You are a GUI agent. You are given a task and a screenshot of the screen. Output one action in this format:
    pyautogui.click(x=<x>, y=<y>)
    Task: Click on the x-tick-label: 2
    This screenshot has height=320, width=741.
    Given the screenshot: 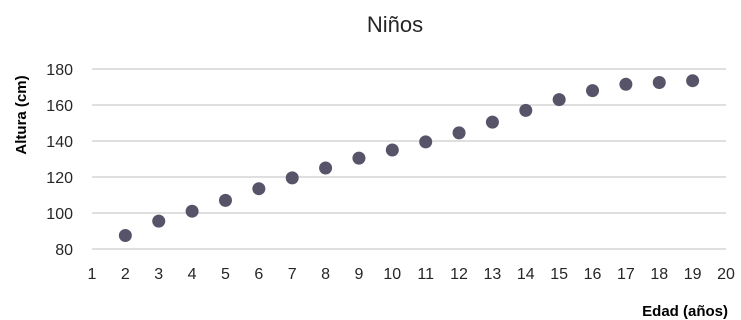 What is the action you would take?
    pyautogui.click(x=125, y=274)
    